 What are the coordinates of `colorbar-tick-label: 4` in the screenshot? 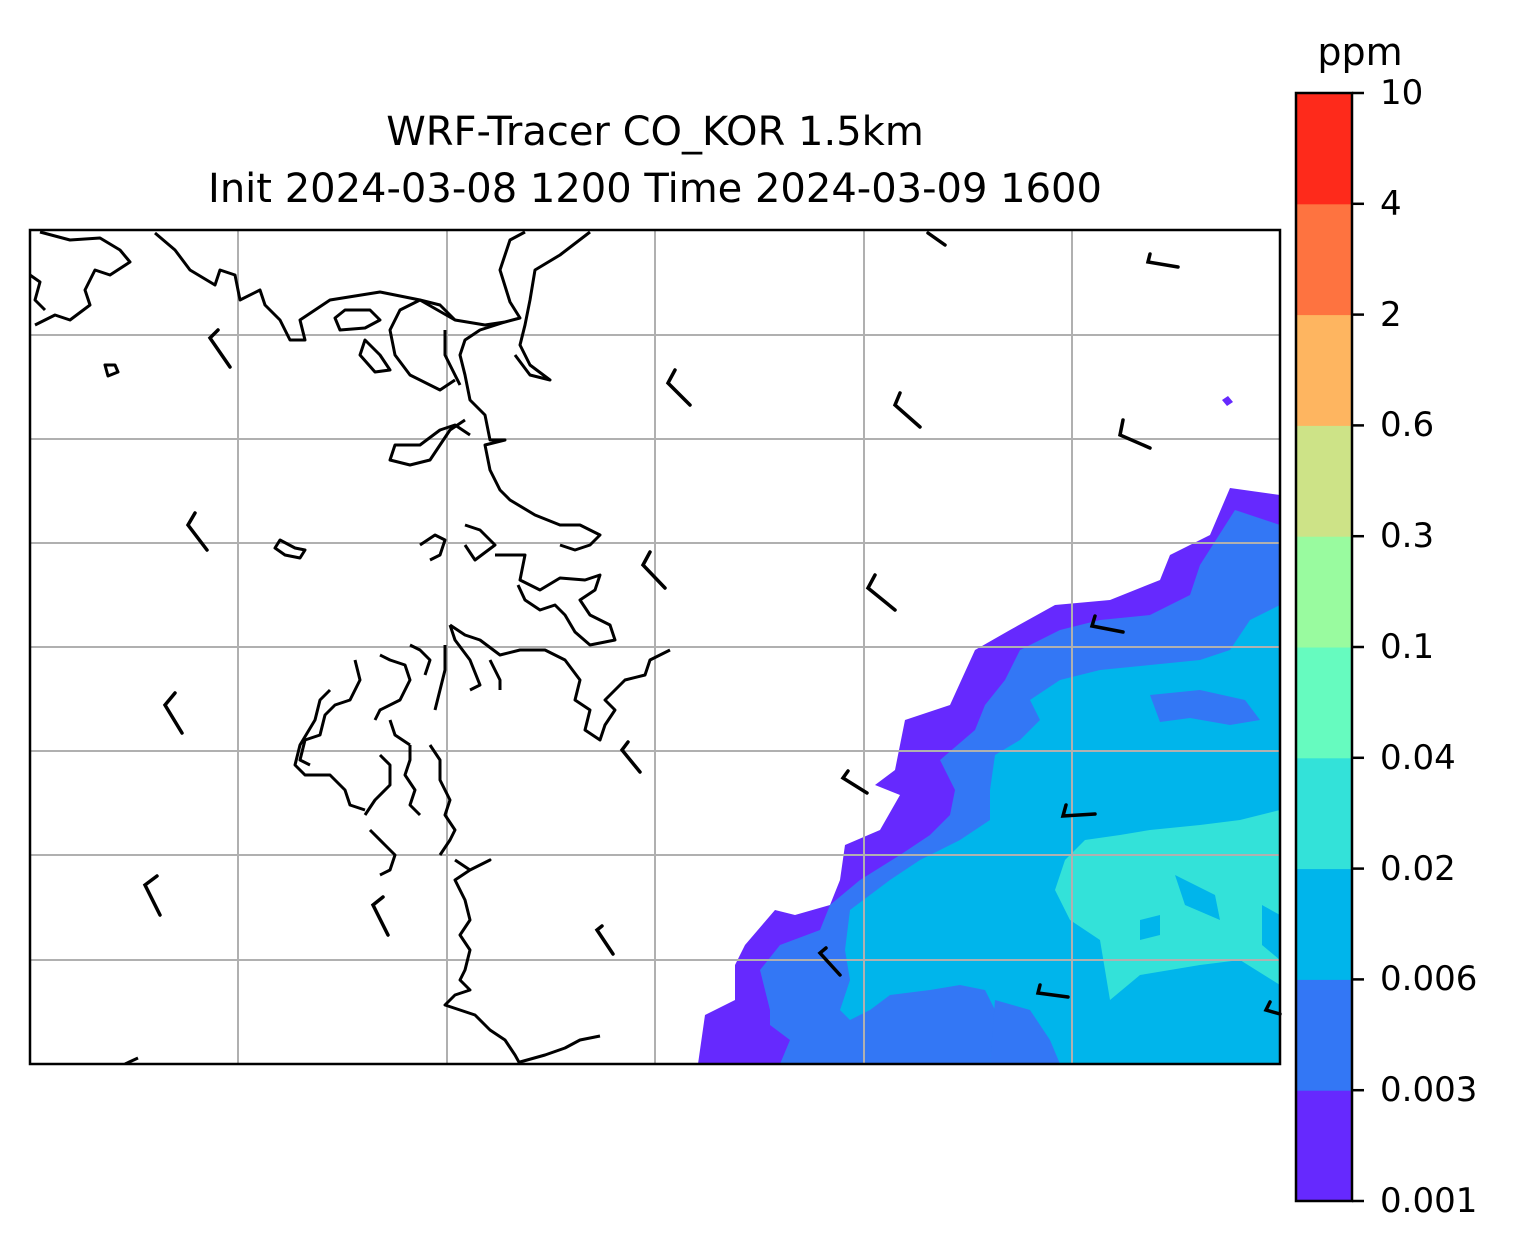 It's located at (1391, 203).